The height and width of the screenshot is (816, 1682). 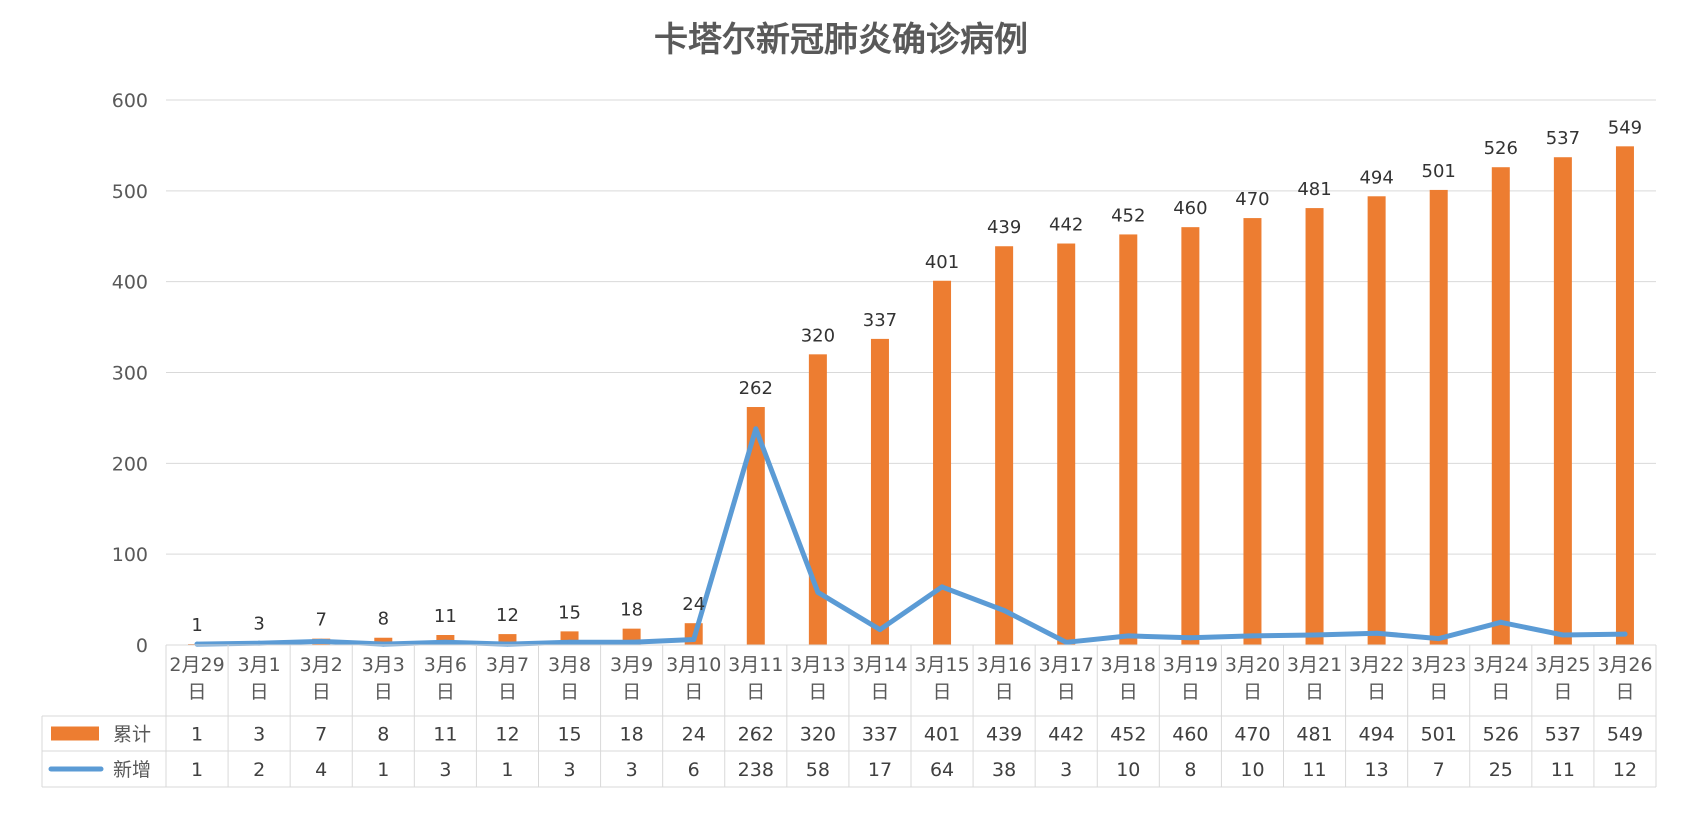 I want to click on bar-data-label: 401, so click(x=942, y=262).